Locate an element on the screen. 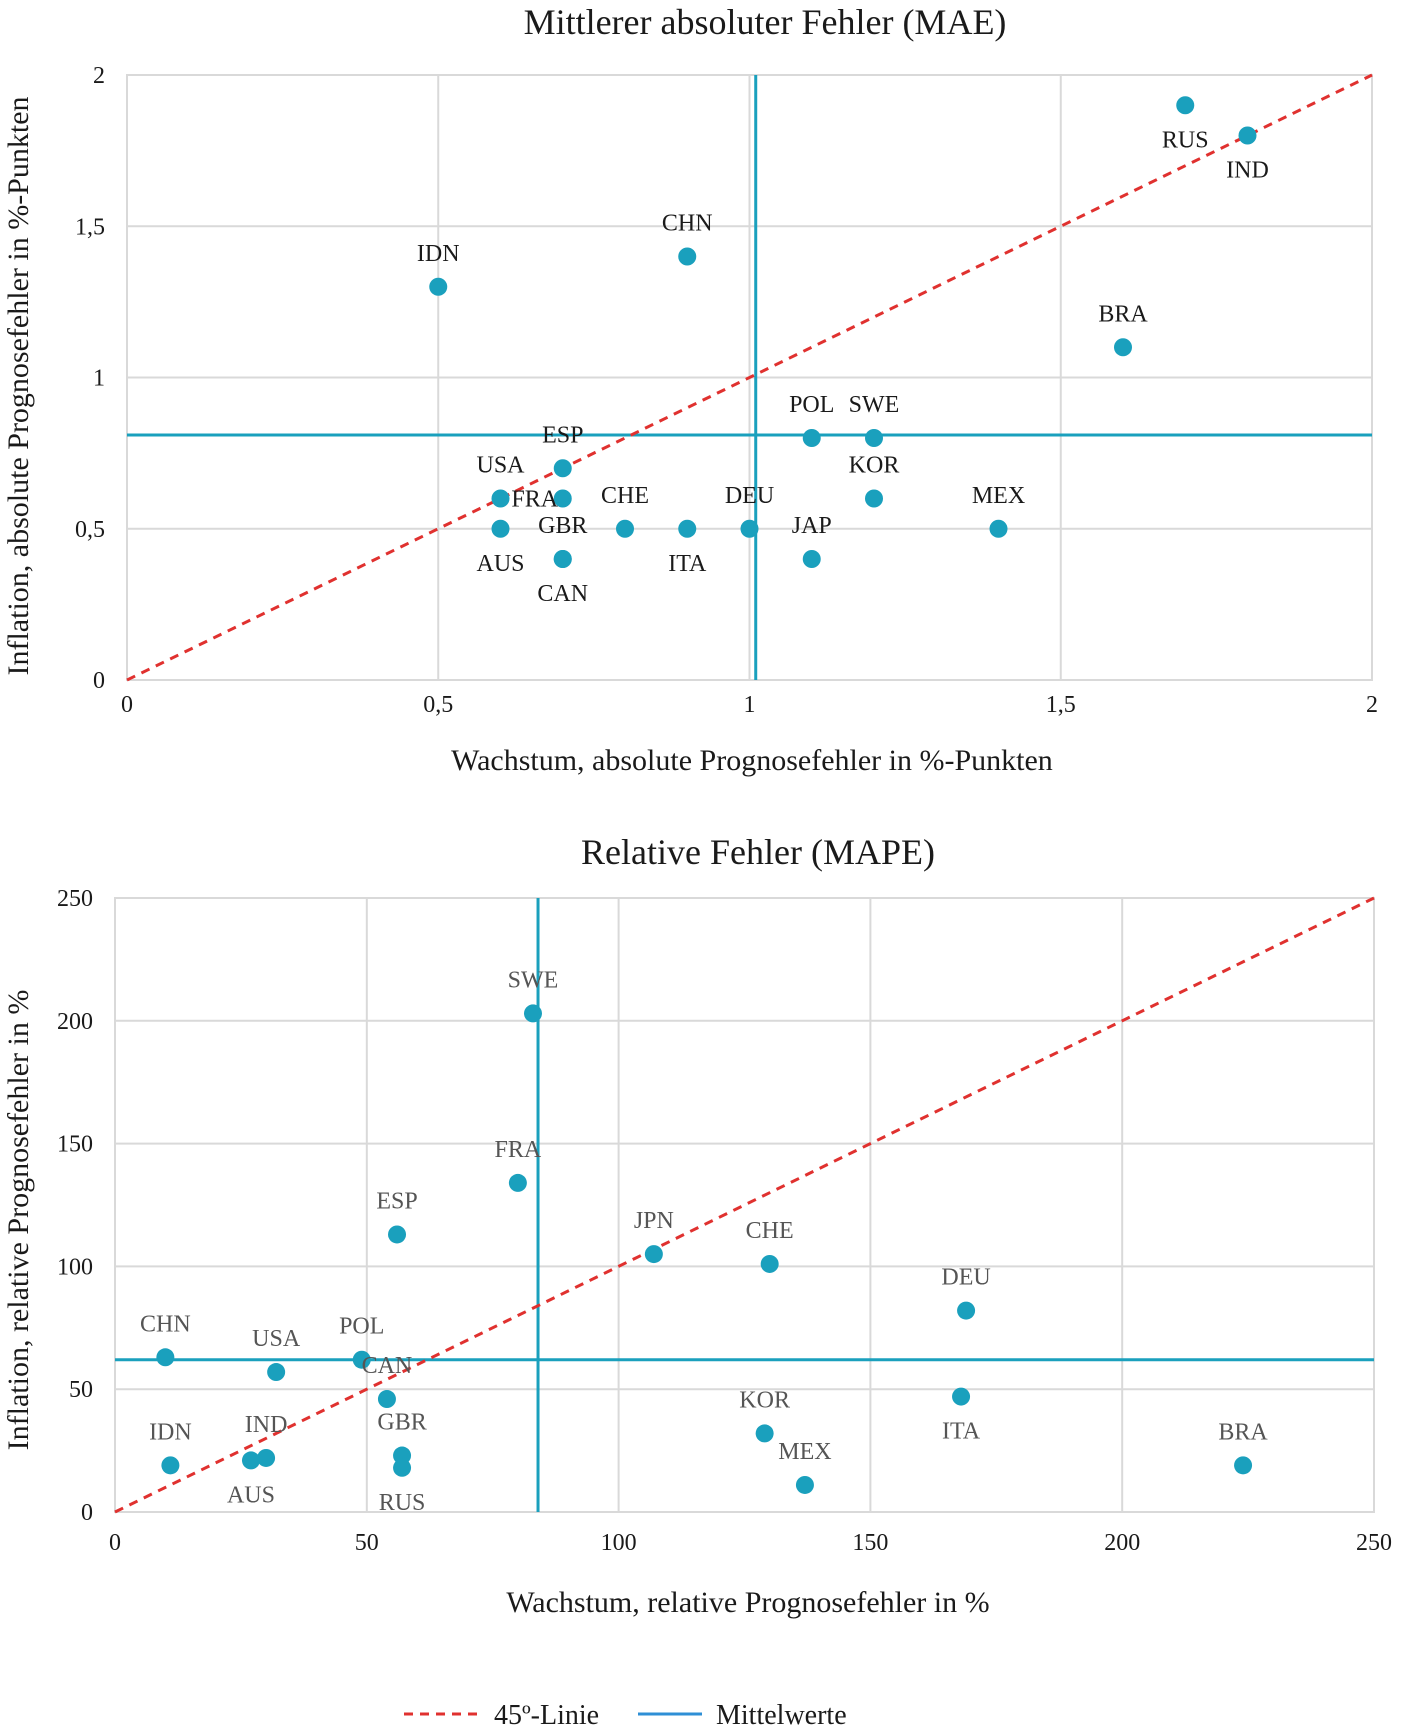  mape-x-tick-label: 0 is located at coordinates (115, 1543).